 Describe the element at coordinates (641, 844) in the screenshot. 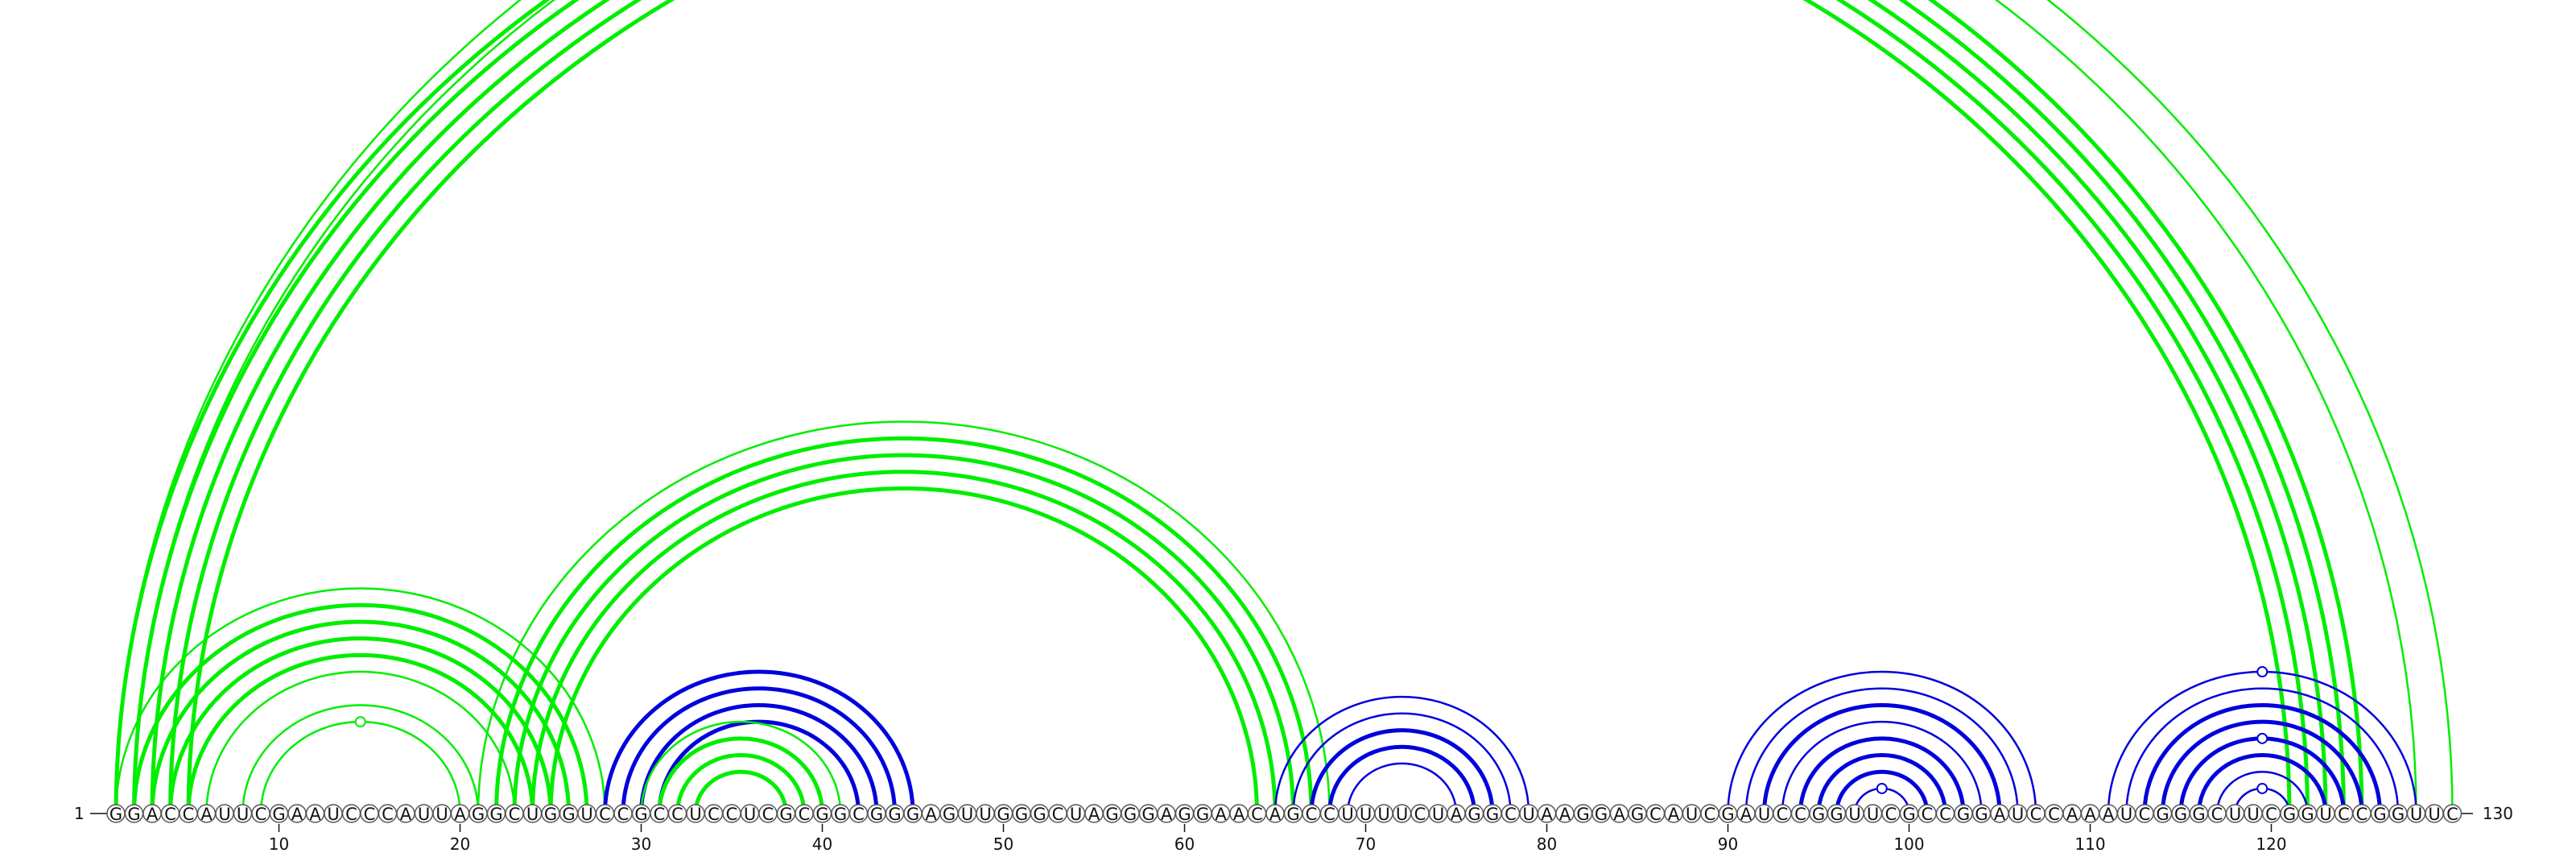

I see `tick-label-30: 30` at that location.